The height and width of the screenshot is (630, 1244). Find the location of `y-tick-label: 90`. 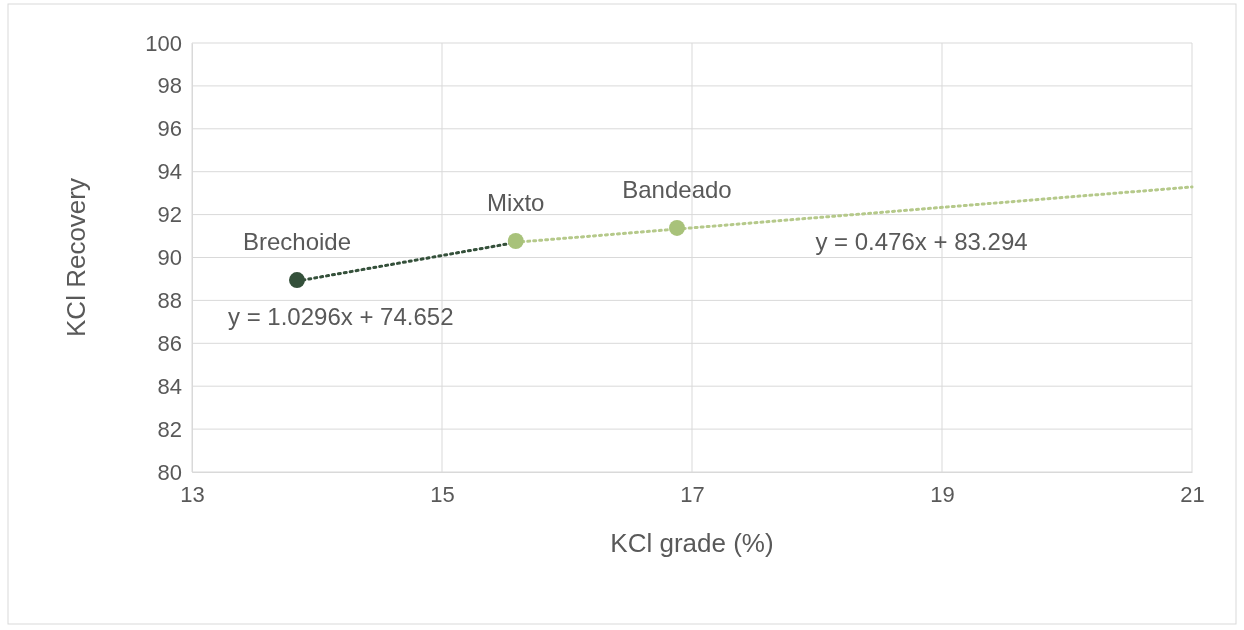

y-tick-label: 90 is located at coordinates (169, 258).